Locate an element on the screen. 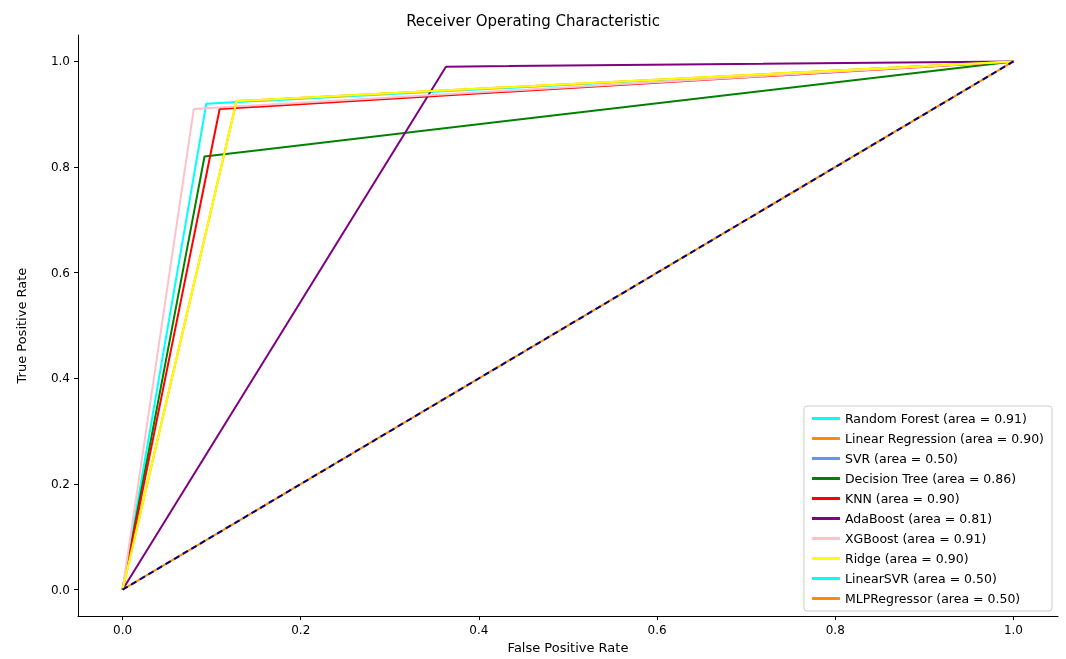 The image size is (1066, 659). x-axis-title: False Positive Rate is located at coordinates (568, 647).